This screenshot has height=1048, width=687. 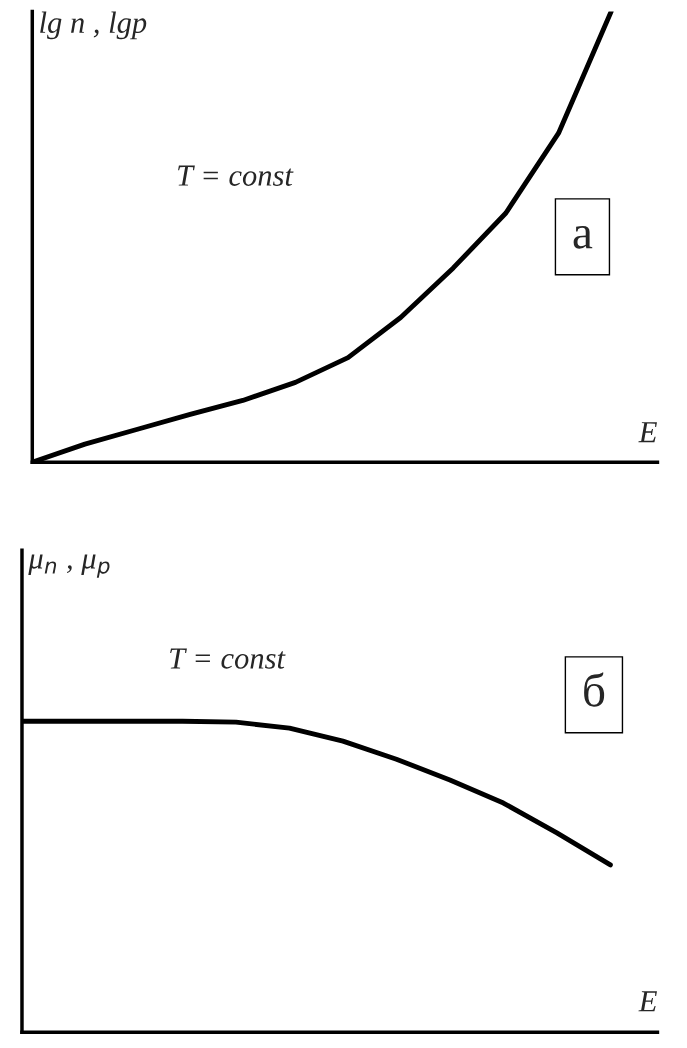 What do you see at coordinates (583, 237) in the screenshot?
I see `annotation: а` at bounding box center [583, 237].